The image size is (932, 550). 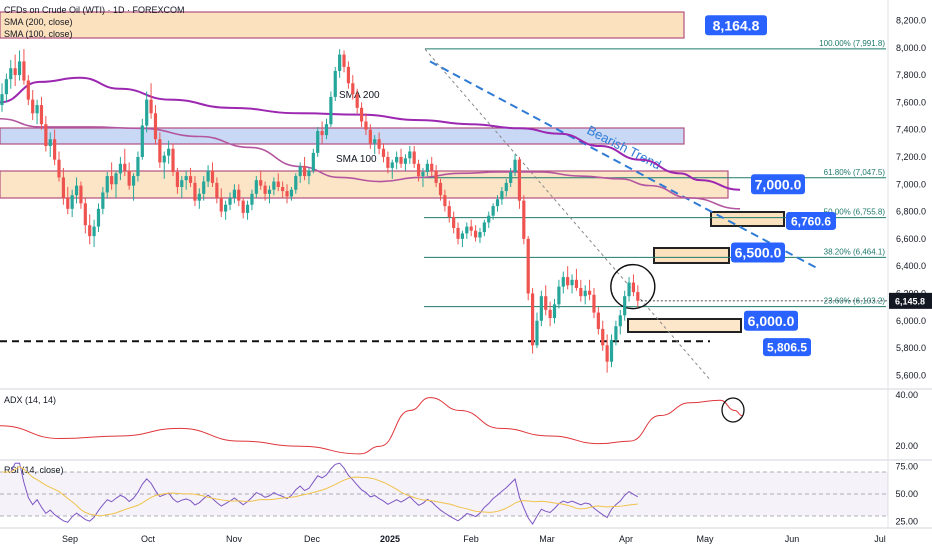 What do you see at coordinates (364, 184) in the screenshot?
I see `support-zone-wide` at bounding box center [364, 184].